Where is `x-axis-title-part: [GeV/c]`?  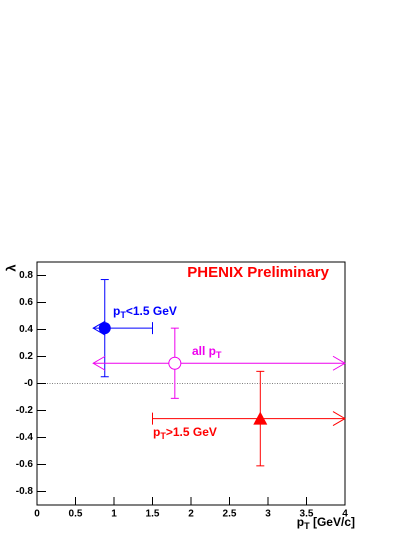 x-axis-title-part: [GeV/c] is located at coordinates (332, 522).